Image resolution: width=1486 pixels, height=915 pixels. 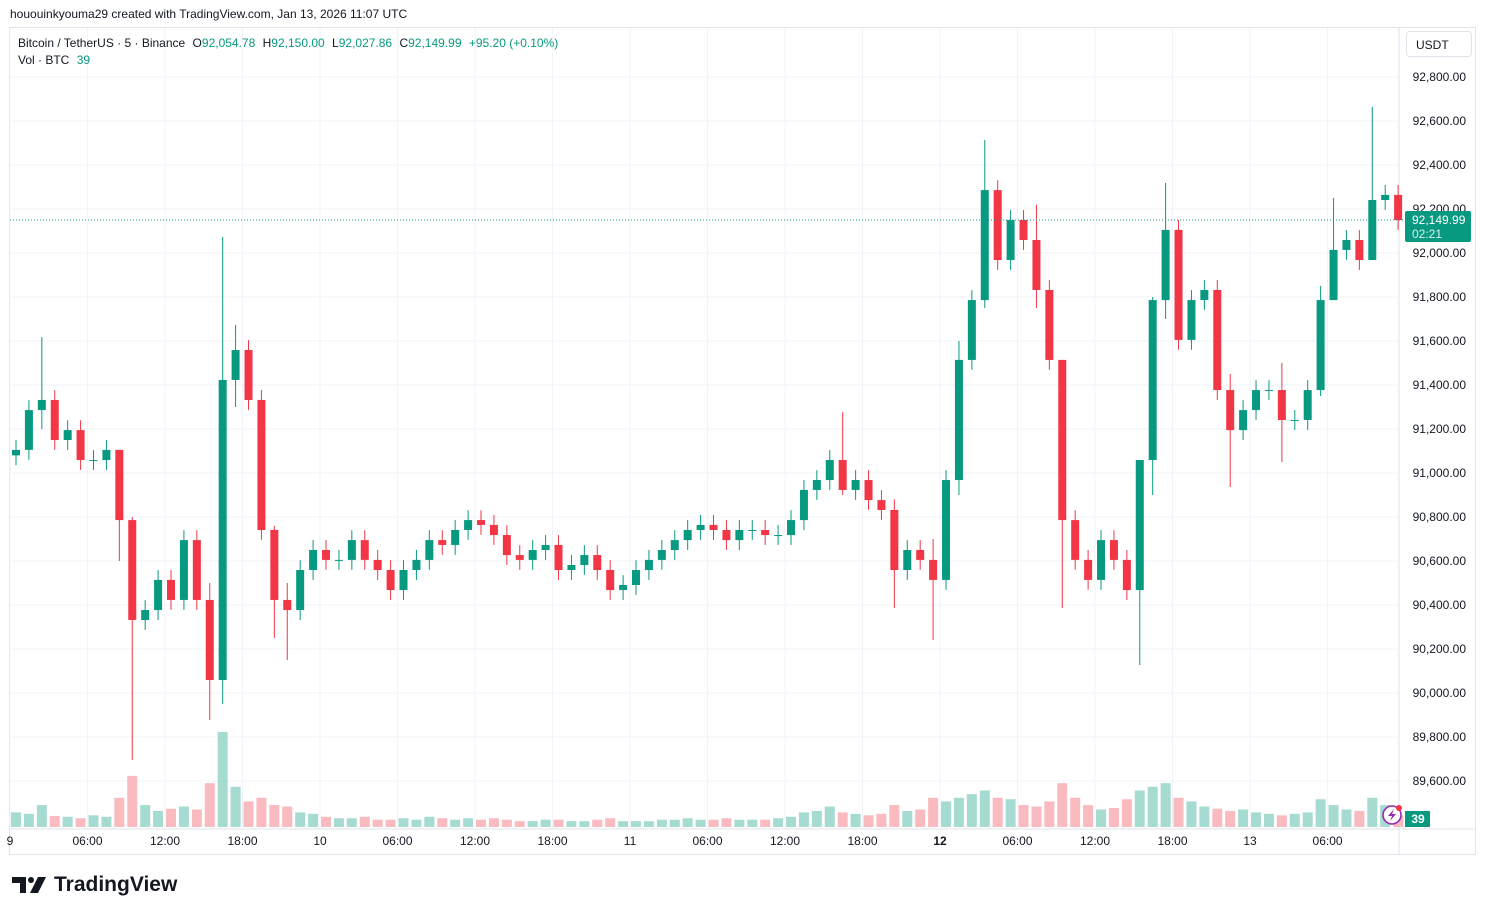 What do you see at coordinates (267, 43) in the screenshot?
I see `high-label: H` at bounding box center [267, 43].